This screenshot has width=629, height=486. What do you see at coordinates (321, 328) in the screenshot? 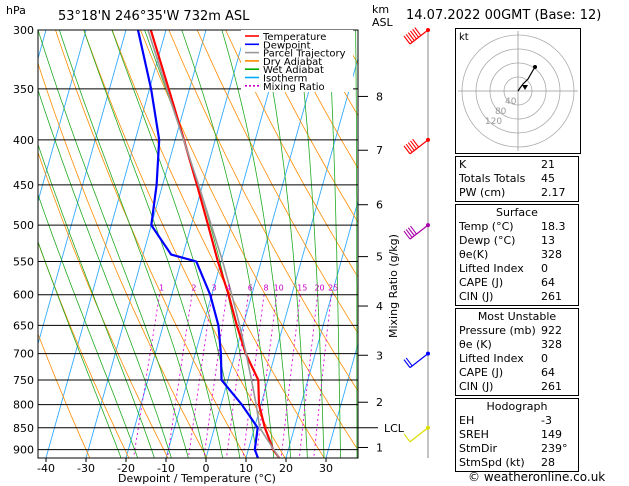
I see `isotherm-line` at bounding box center [321, 328].